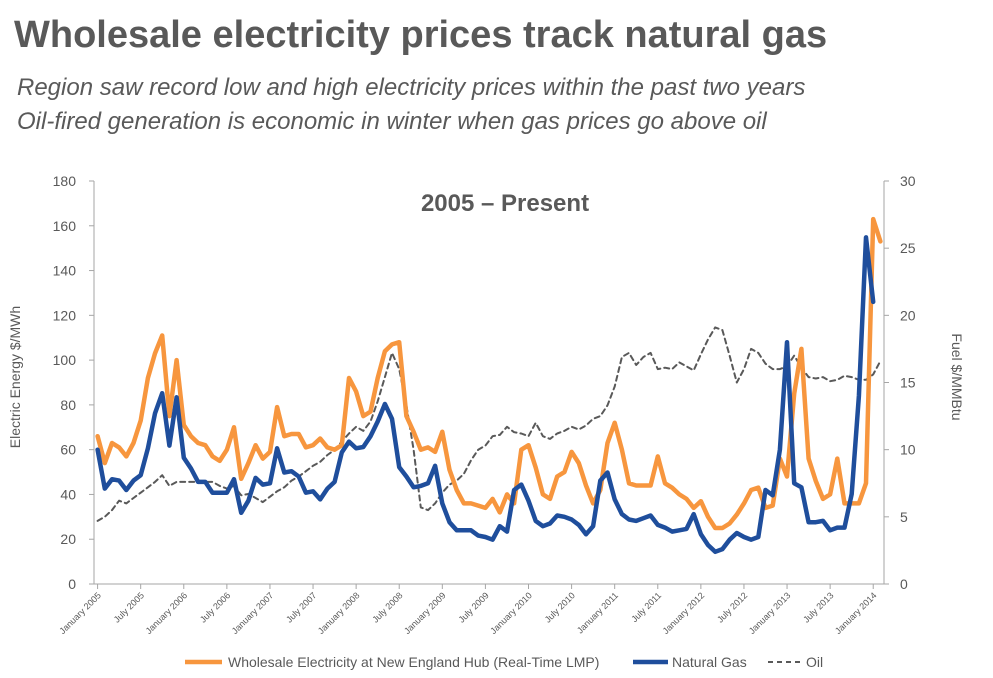 The image size is (993, 678). What do you see at coordinates (68, 494) in the screenshot?
I see `left-tick-label: 40` at bounding box center [68, 494].